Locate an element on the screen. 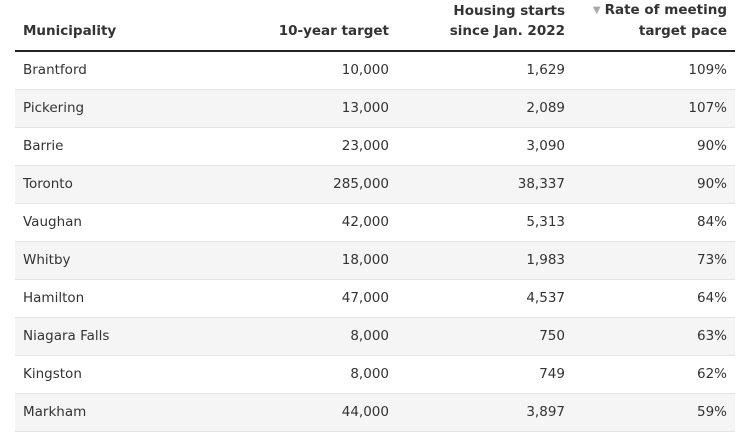 The width and height of the screenshot is (744, 435). cell-rate: 107% is located at coordinates (654, 108).